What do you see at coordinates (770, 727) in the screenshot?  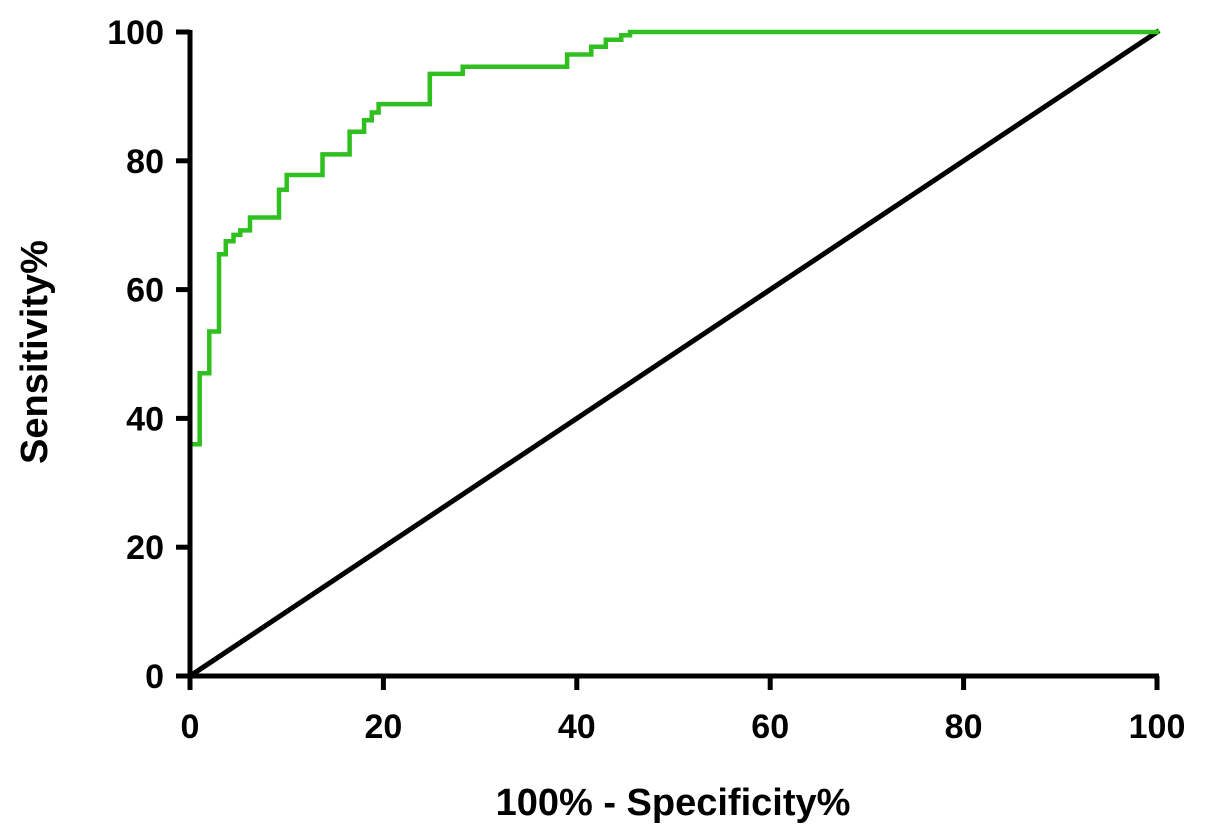 I see `x-tick-label: 60` at bounding box center [770, 727].